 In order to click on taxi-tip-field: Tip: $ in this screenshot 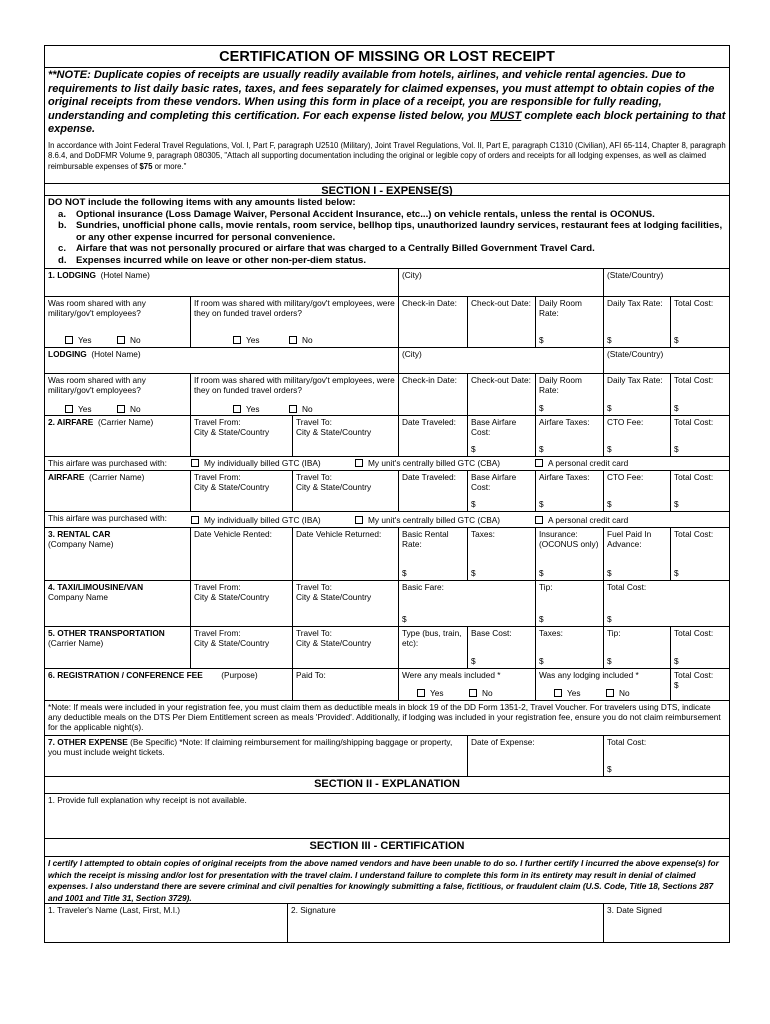, I will do `click(569, 603)`.